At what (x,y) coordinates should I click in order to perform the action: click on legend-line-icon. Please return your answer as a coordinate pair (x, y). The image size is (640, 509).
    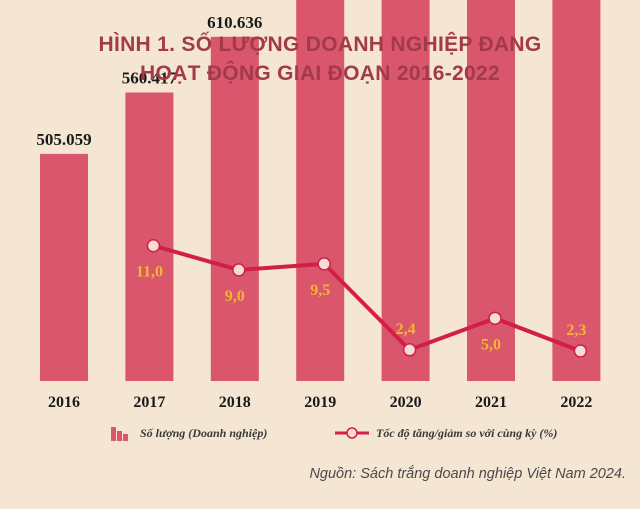
    Looking at the image, I should click on (352, 433).